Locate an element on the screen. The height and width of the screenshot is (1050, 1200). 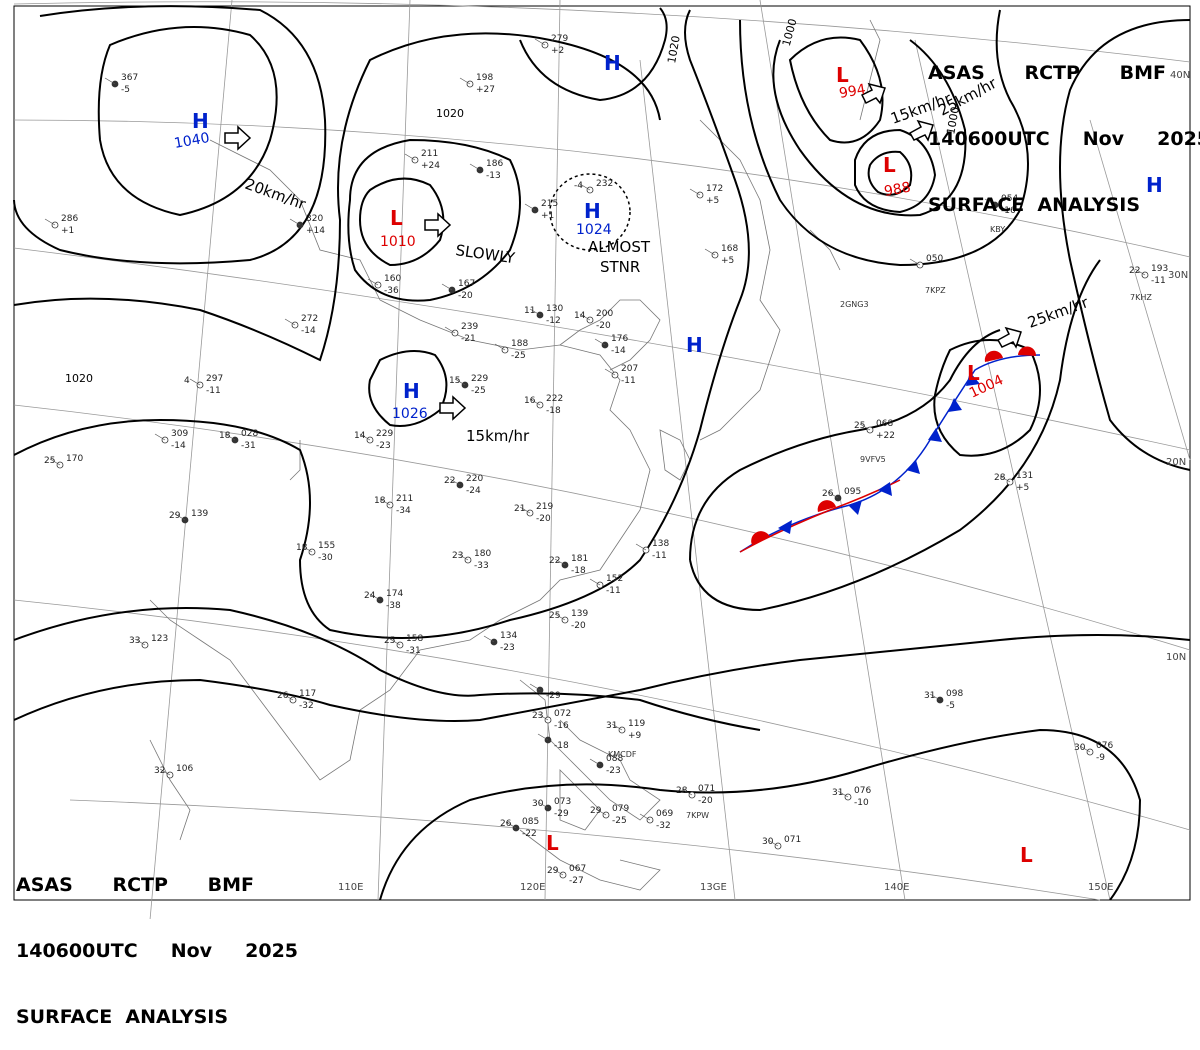
station-tendency: -11 is located at coordinates (1158, 281).